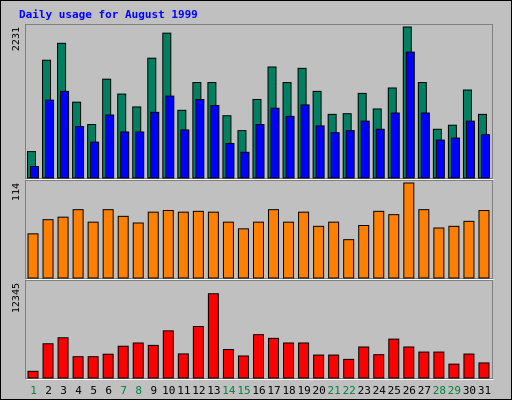  Describe the element at coordinates (424, 390) in the screenshot. I see `day-label-27: 27` at that location.